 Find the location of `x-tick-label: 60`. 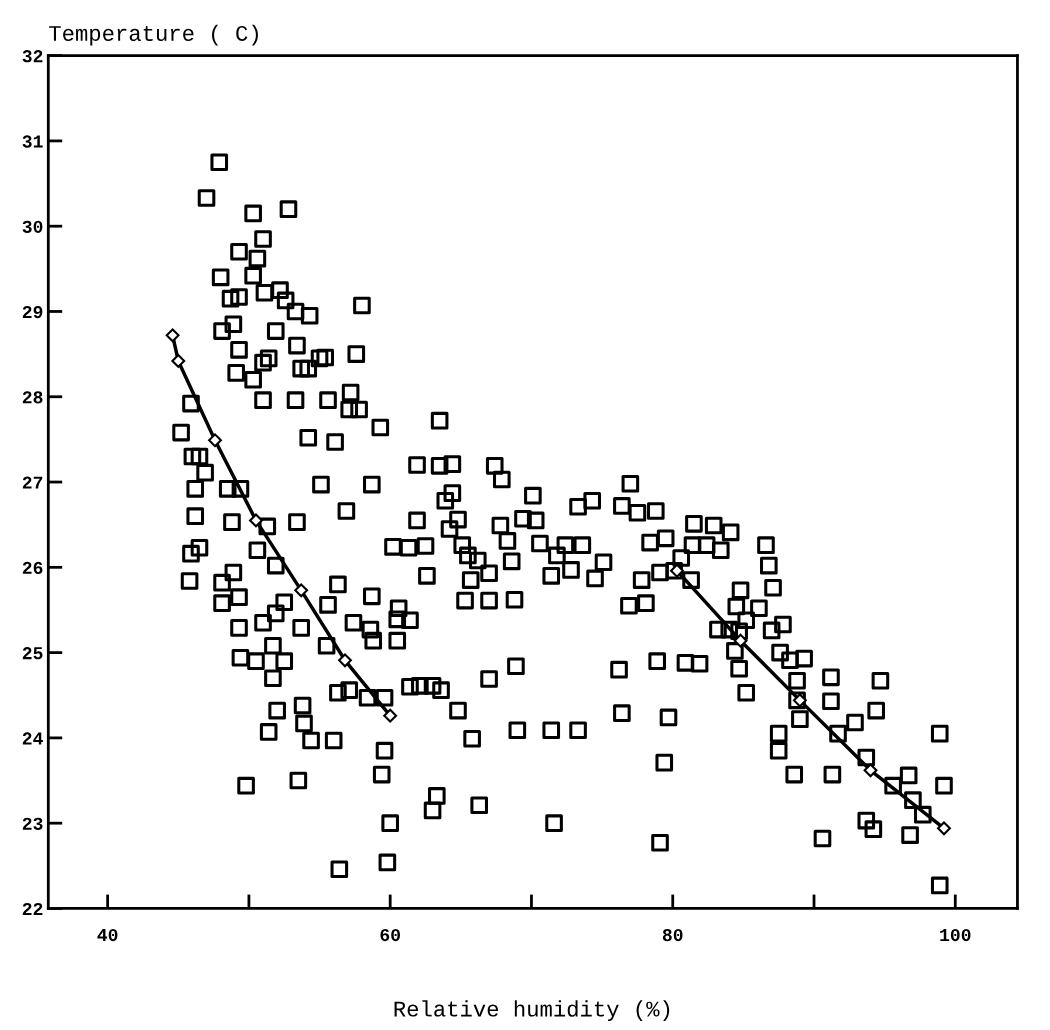

x-tick-label: 60 is located at coordinates (390, 935).